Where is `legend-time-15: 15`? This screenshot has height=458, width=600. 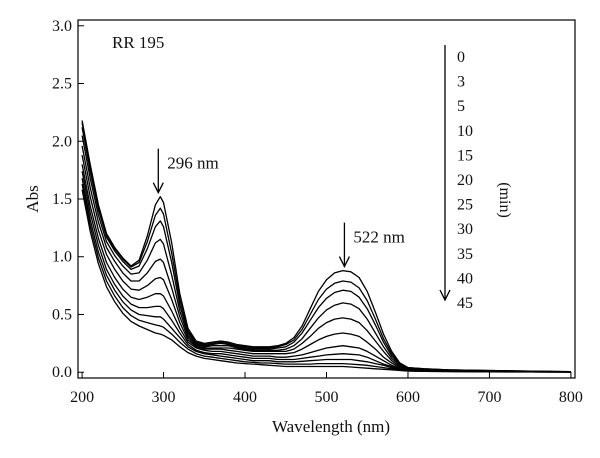 legend-time-15: 15 is located at coordinates (465, 155).